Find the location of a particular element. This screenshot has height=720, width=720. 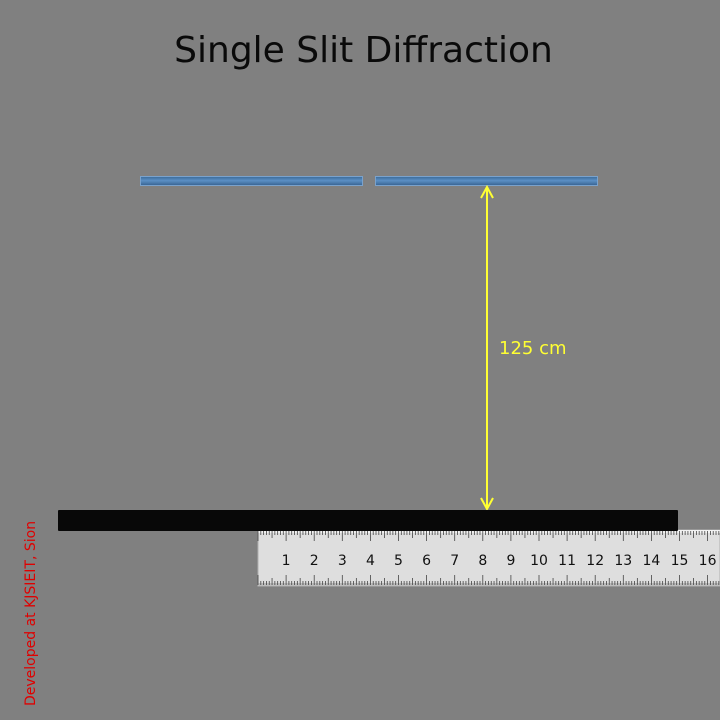

ruler-number: 8 is located at coordinates (482, 561).